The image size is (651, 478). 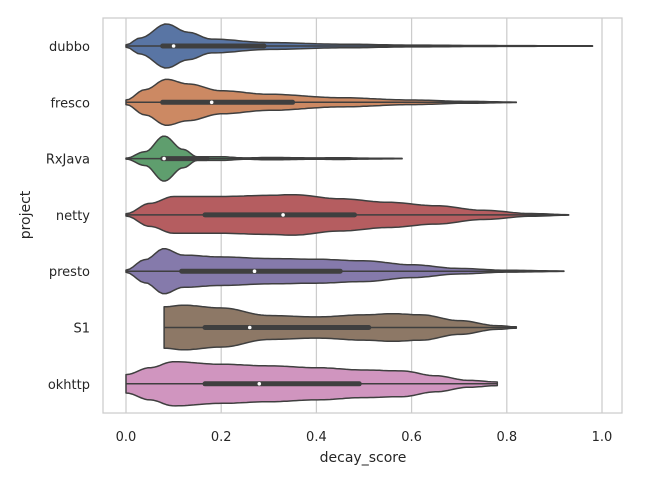 I want to click on x-tick-label: 0.8, so click(x=506, y=437).